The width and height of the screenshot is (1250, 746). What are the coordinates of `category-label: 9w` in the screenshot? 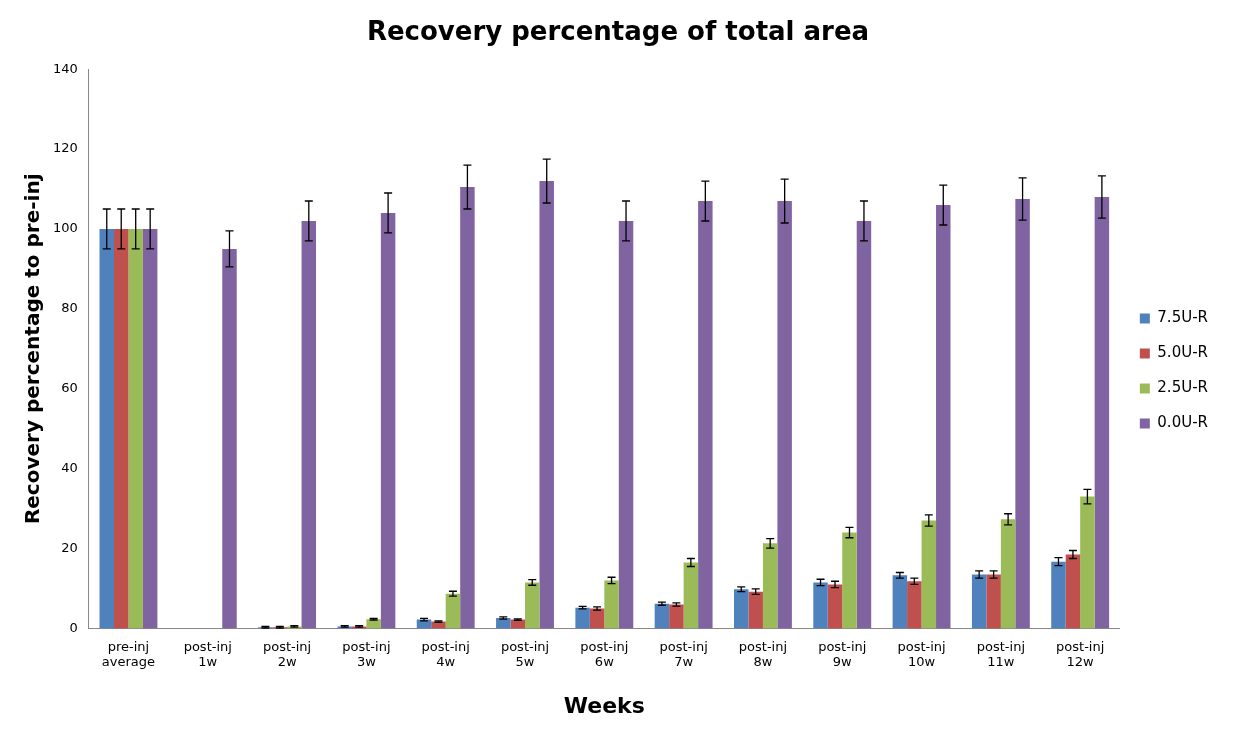 It's located at (842, 662).